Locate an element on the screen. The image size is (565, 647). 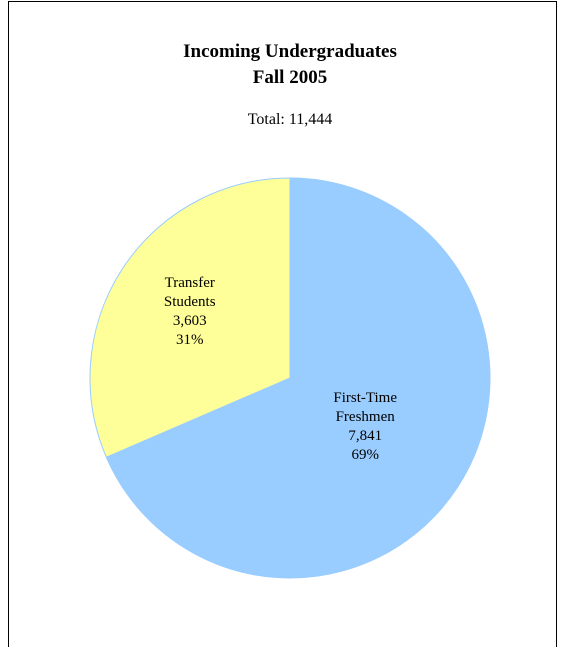
chart-title: Fall 2005 is located at coordinates (290, 77).